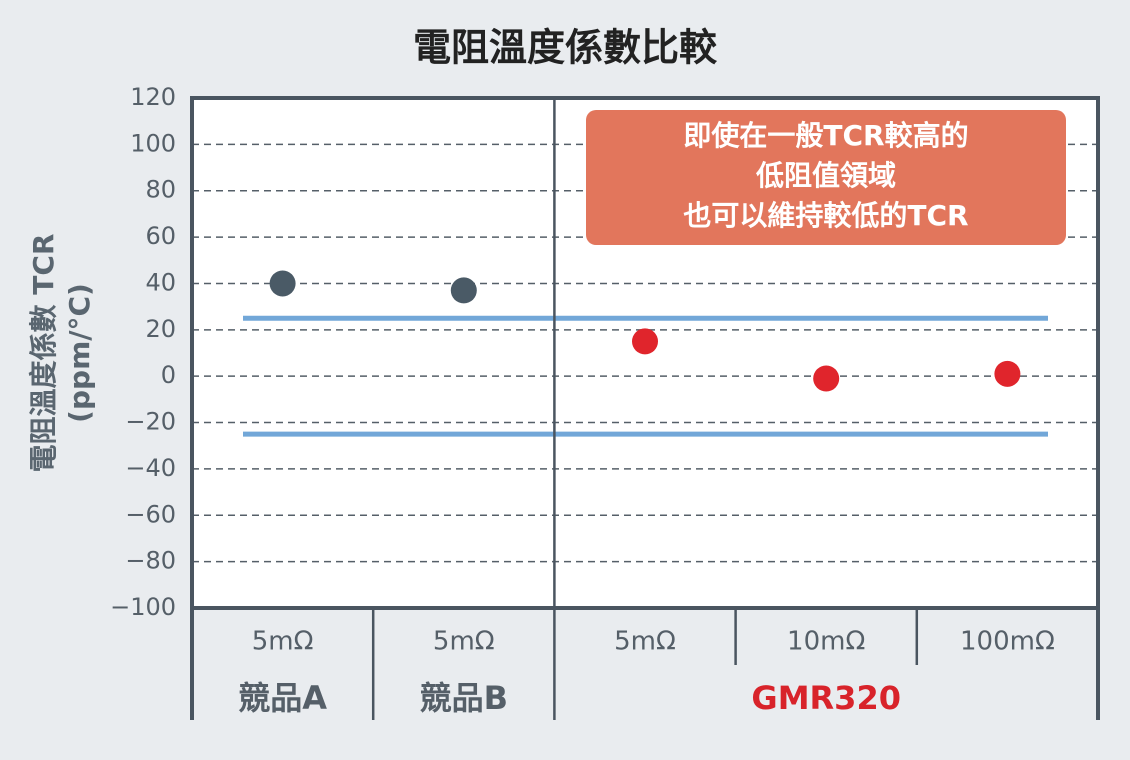 The height and width of the screenshot is (760, 1130). Describe the element at coordinates (160, 190) in the screenshot. I see `y-tick-label: 80` at that location.